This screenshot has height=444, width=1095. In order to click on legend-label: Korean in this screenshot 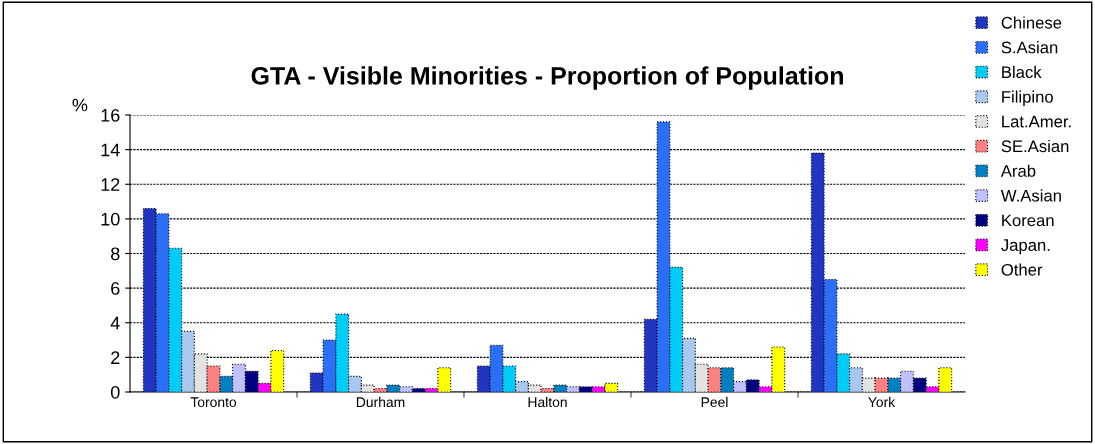, I will do `click(1028, 220)`.